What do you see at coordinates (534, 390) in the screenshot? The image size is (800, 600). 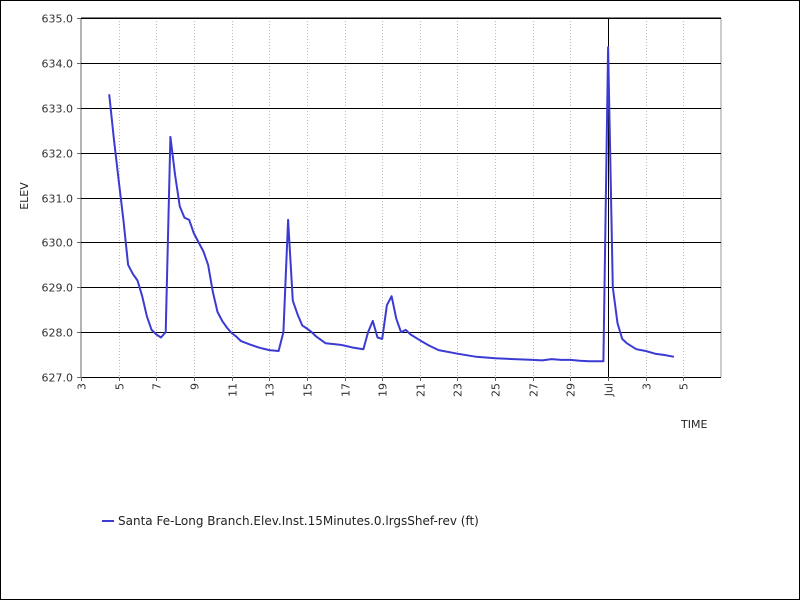 I see `x-tick-label: 27` at bounding box center [534, 390].